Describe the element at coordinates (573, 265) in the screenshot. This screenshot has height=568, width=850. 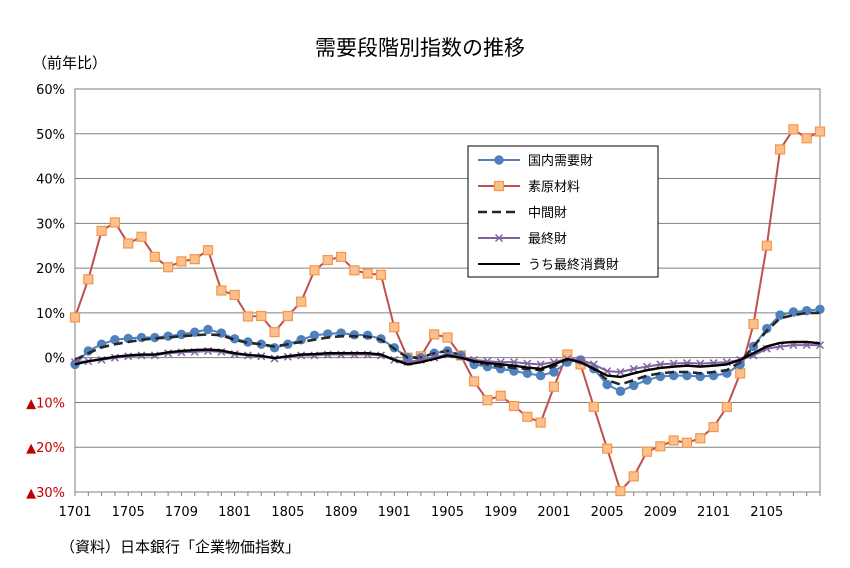
I see `legend-label: うち最終消費財` at that location.